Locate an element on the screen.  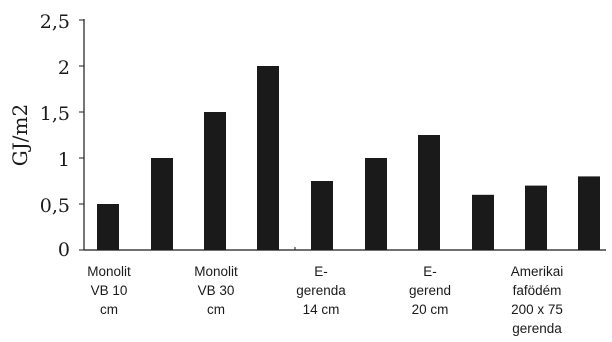
category-label-e-gerend-20: E-gerend 20 cm is located at coordinates (430, 290).